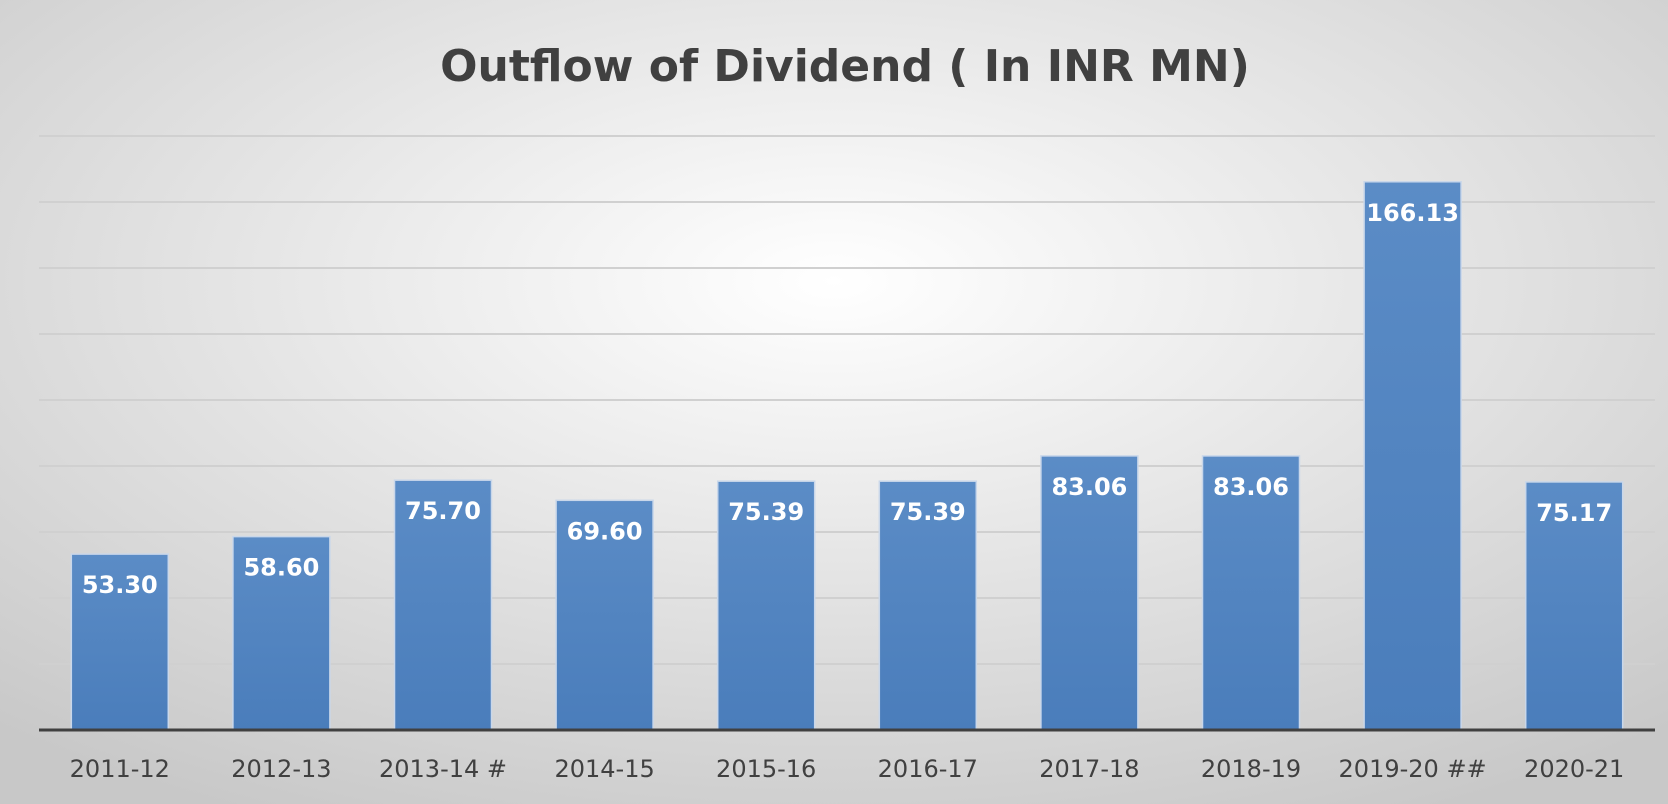 The height and width of the screenshot is (804, 1668). I want to click on data-label: 53.30, so click(120, 585).